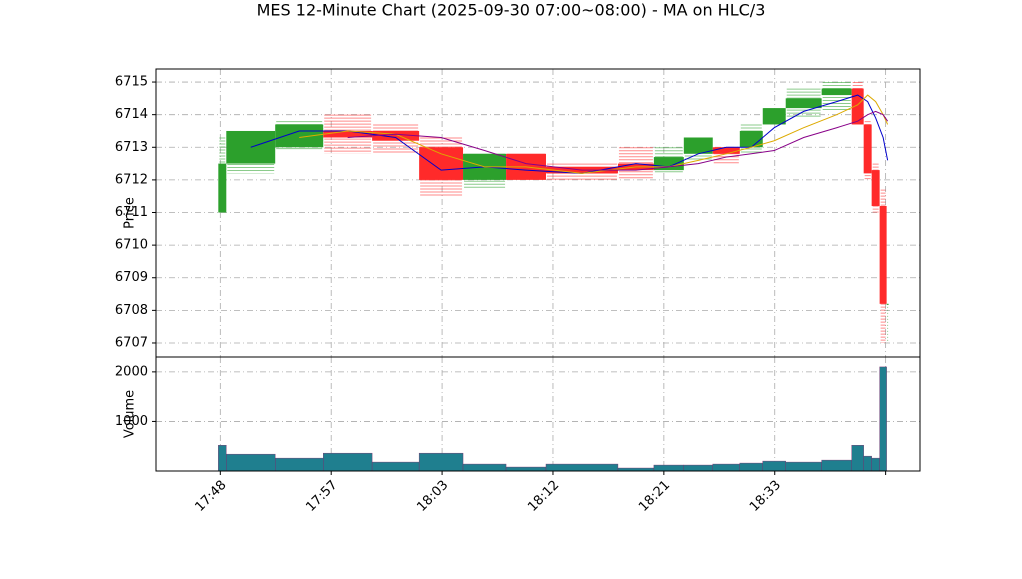 This screenshot has height=579, width=1022. Describe the element at coordinates (321, 496) in the screenshot. I see `x-tick-label: 17:57` at that location.